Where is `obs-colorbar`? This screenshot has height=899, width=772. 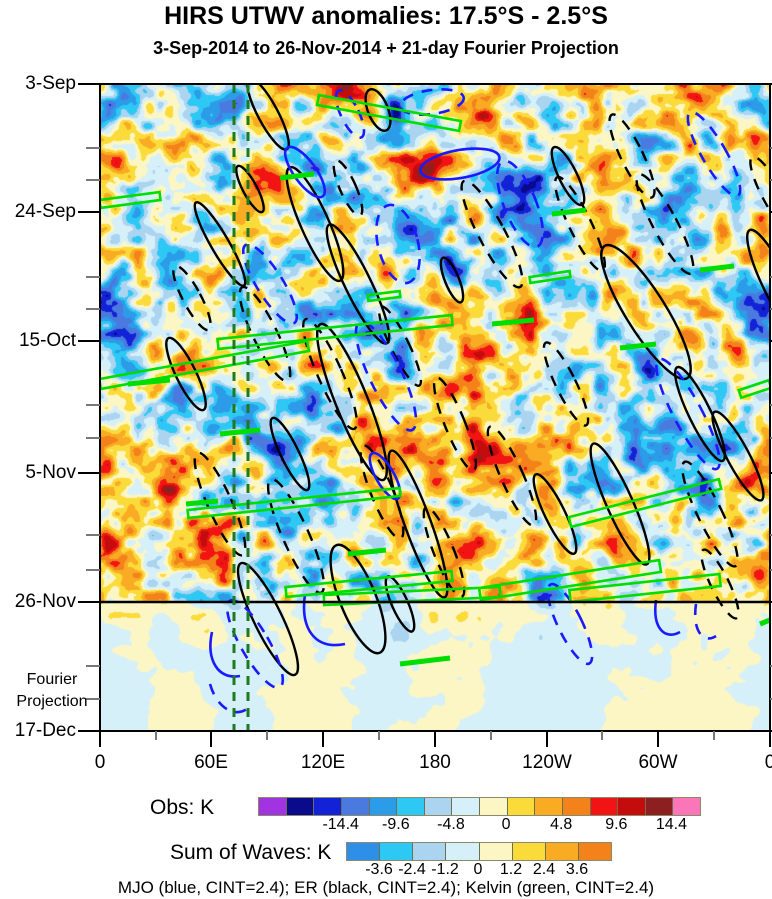 obs-colorbar is located at coordinates (479, 806).